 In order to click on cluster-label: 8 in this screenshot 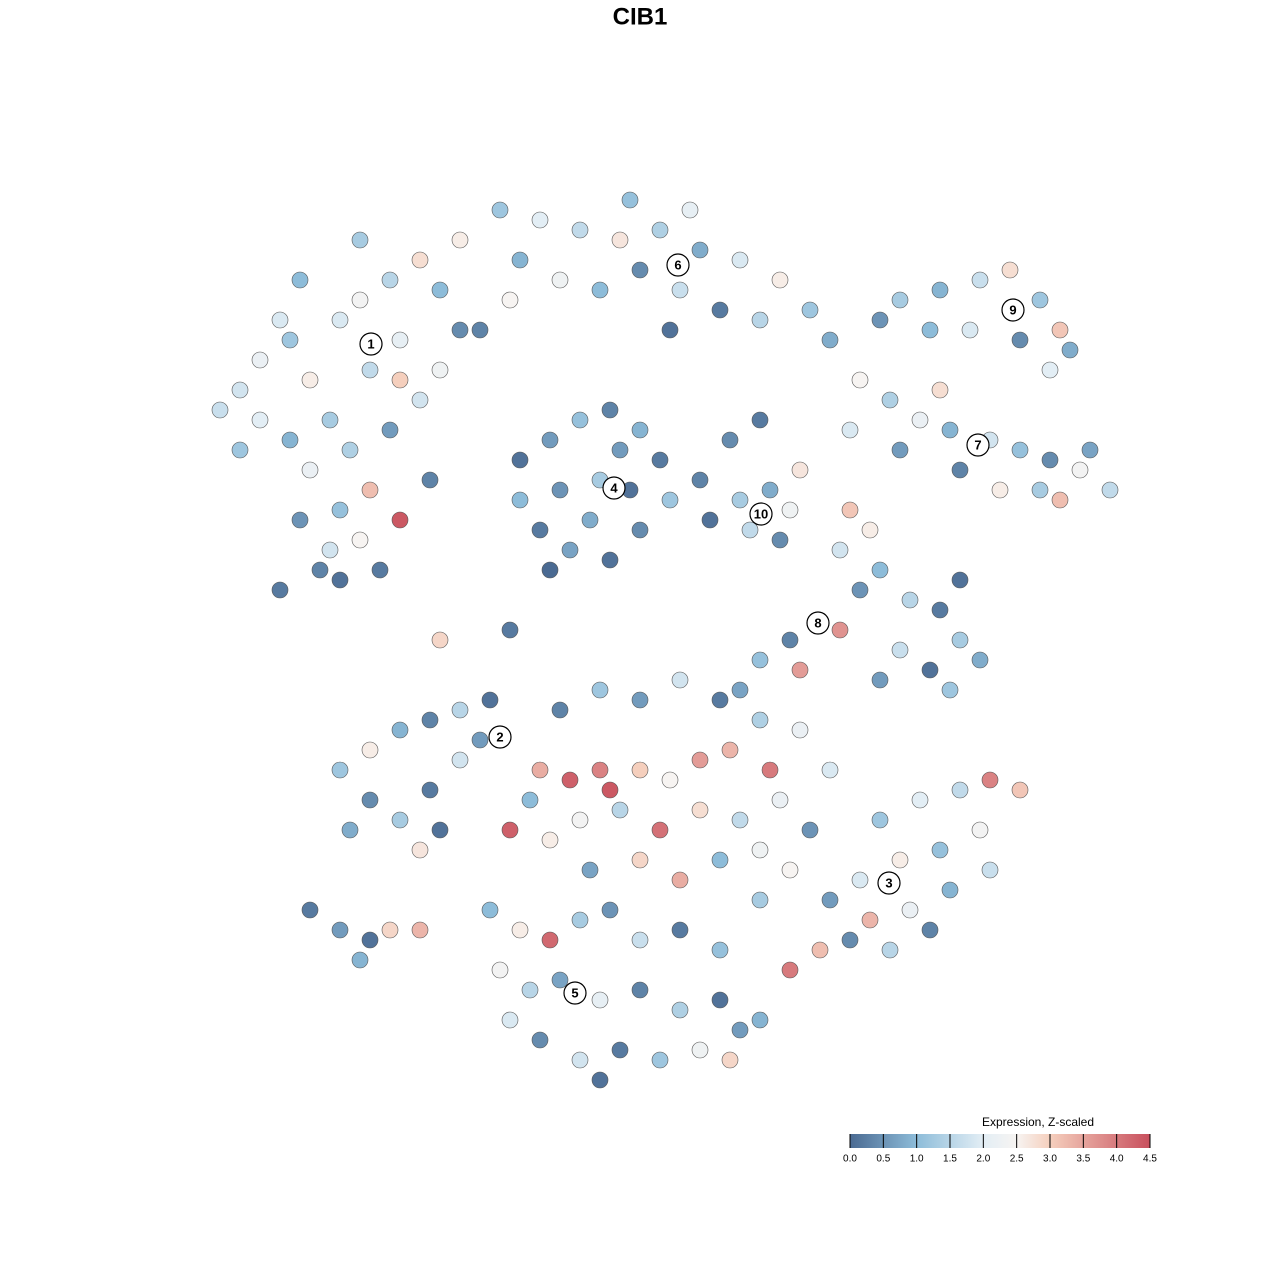, I will do `click(818, 623)`.